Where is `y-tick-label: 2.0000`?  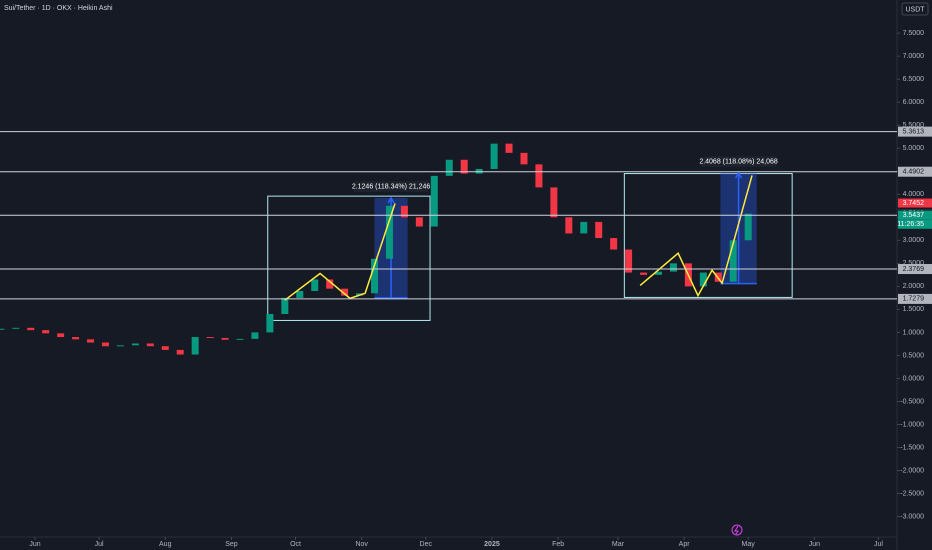
y-tick-label: 2.0000 is located at coordinates (914, 286).